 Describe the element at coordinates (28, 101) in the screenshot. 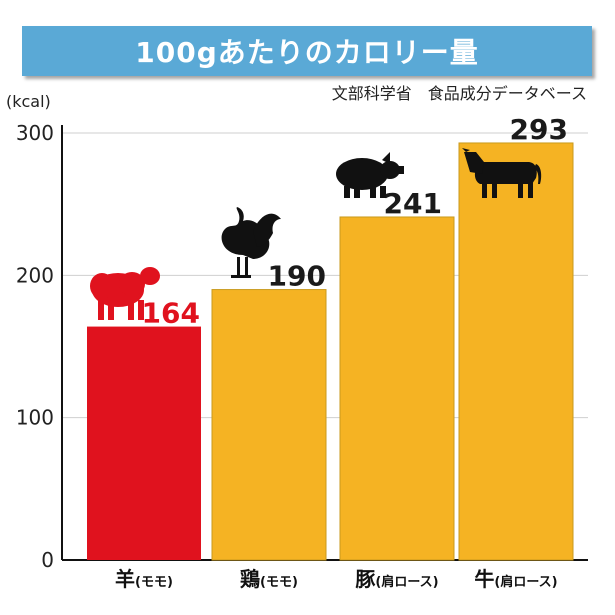

I see `y-axis-unit: (kcal)` at that location.